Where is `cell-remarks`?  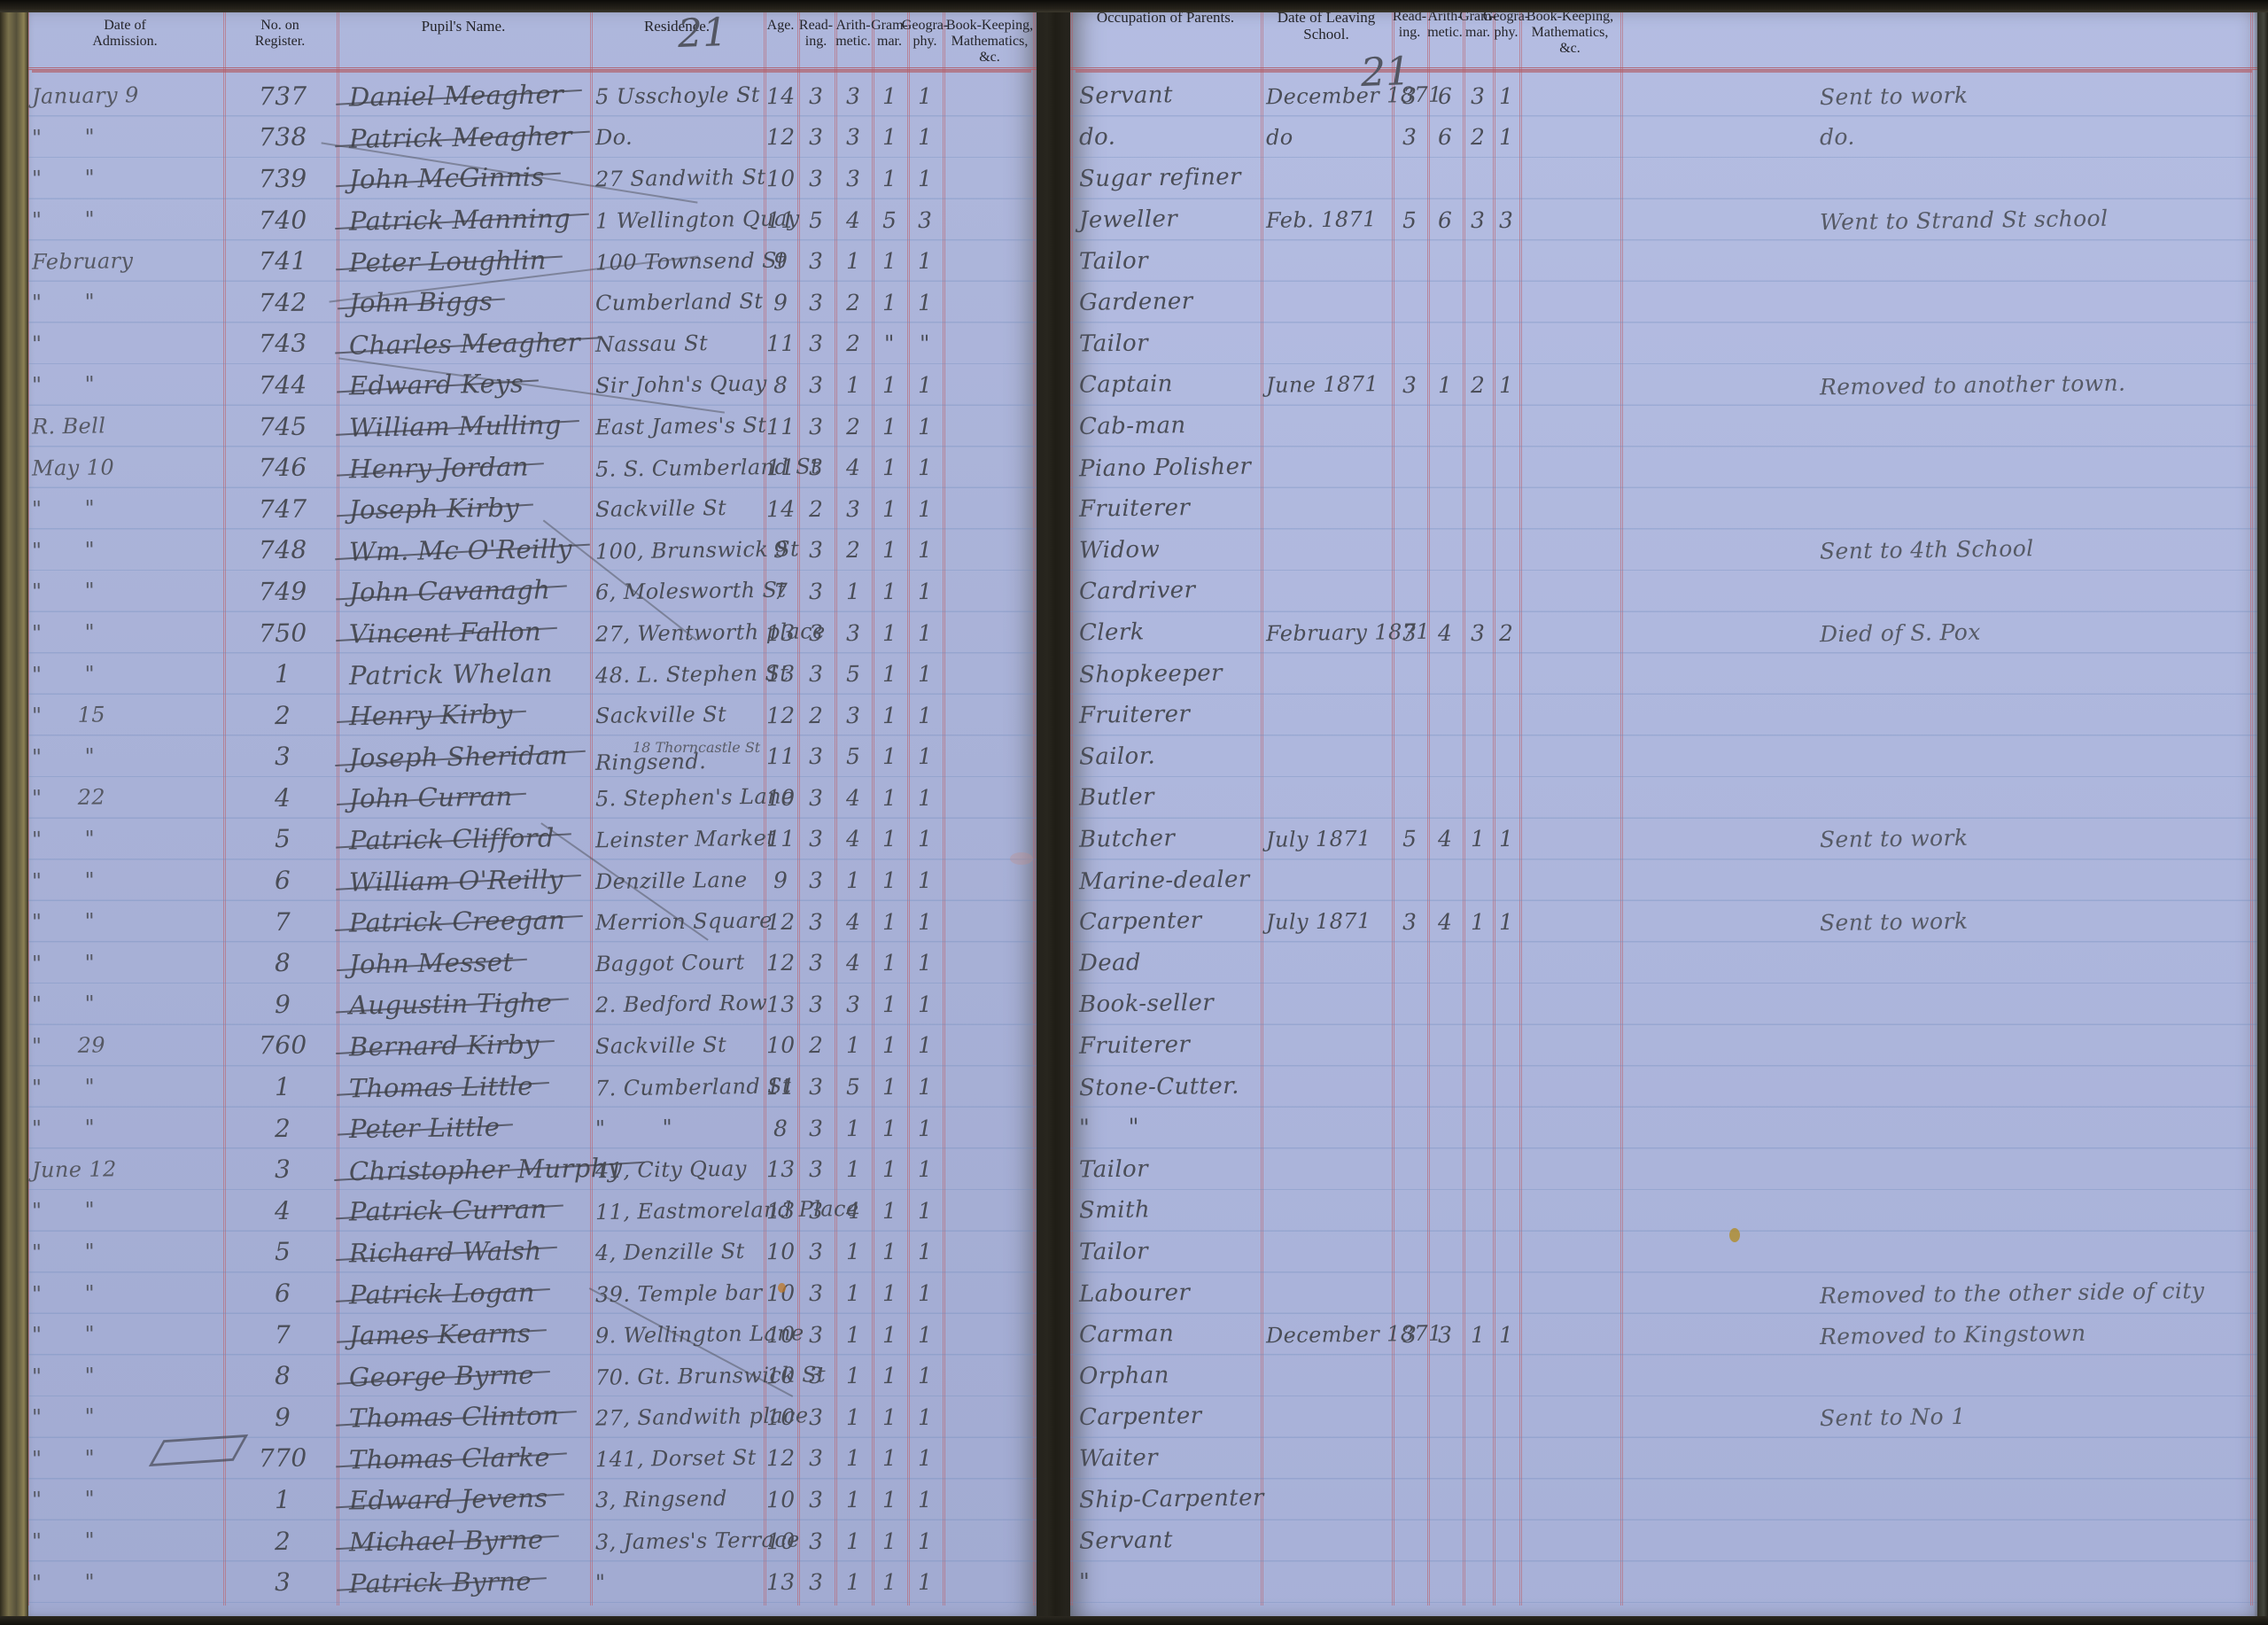 cell-remarks is located at coordinates (1938, 1046).